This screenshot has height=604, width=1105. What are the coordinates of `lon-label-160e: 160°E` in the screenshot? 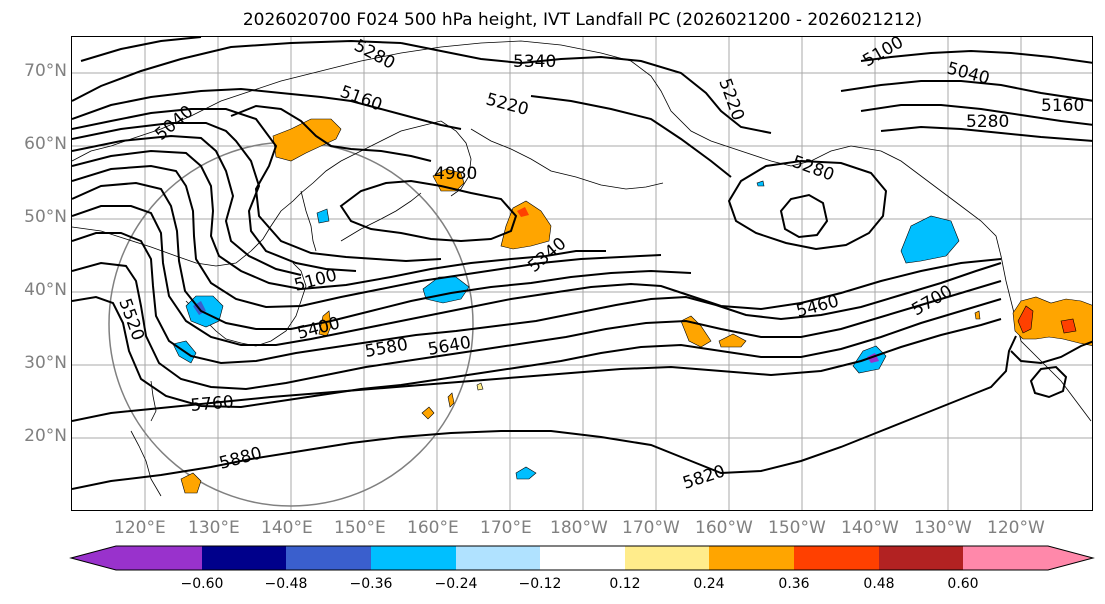 It's located at (433, 528).